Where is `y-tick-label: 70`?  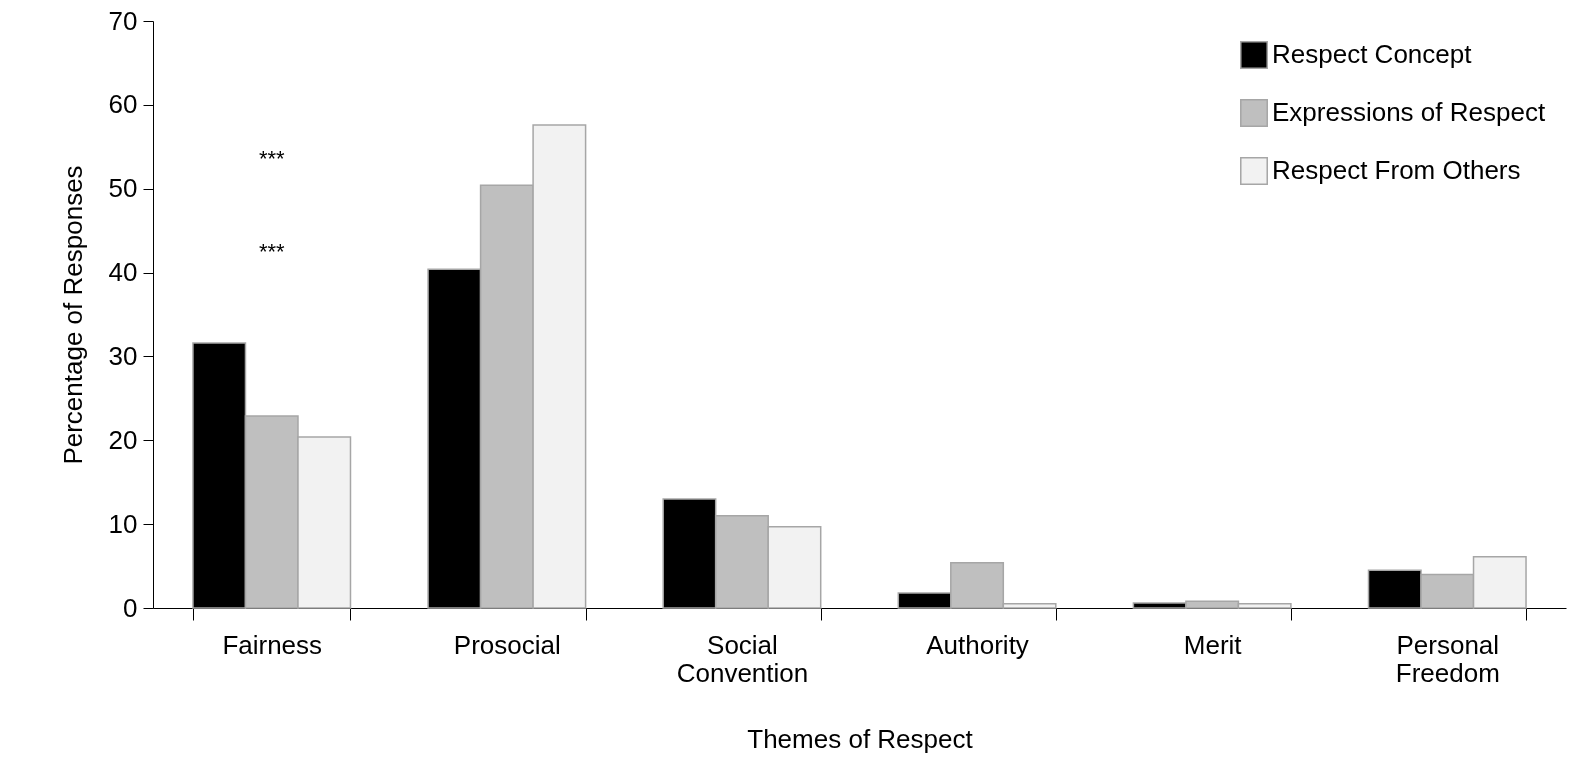 y-tick-label: 70 is located at coordinates (123, 20).